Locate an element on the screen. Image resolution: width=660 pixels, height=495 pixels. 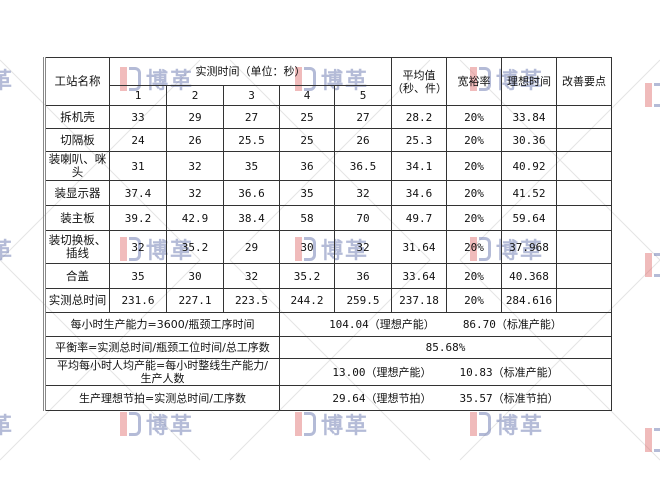
ideal-time: 33.84 is located at coordinates (529, 117).